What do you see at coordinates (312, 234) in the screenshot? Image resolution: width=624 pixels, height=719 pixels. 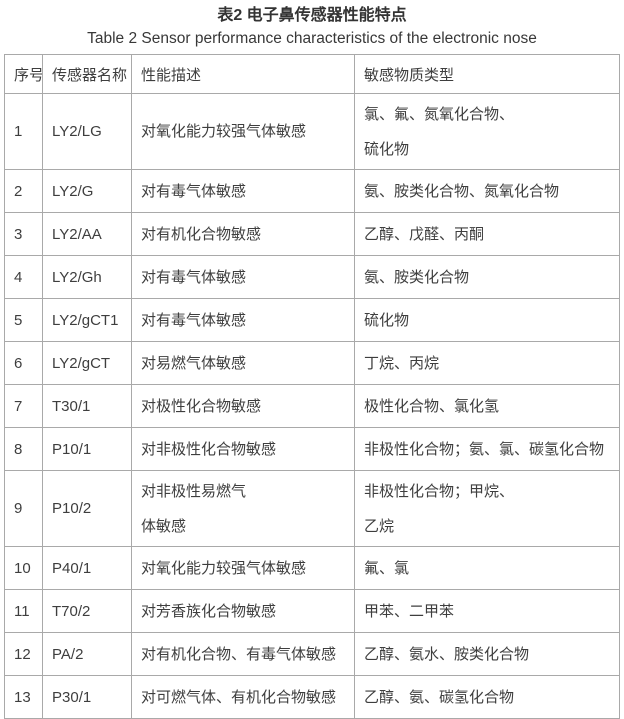 I see `table-row: 3 LY2/AA 对有机化合物敏感 乙醇、戊醛、丙酮` at bounding box center [312, 234].